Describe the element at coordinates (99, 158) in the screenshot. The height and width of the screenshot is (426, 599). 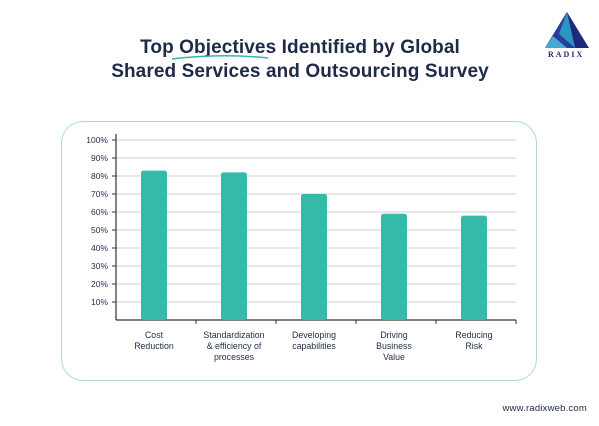
I see `y-tick-label: 90%` at that location.